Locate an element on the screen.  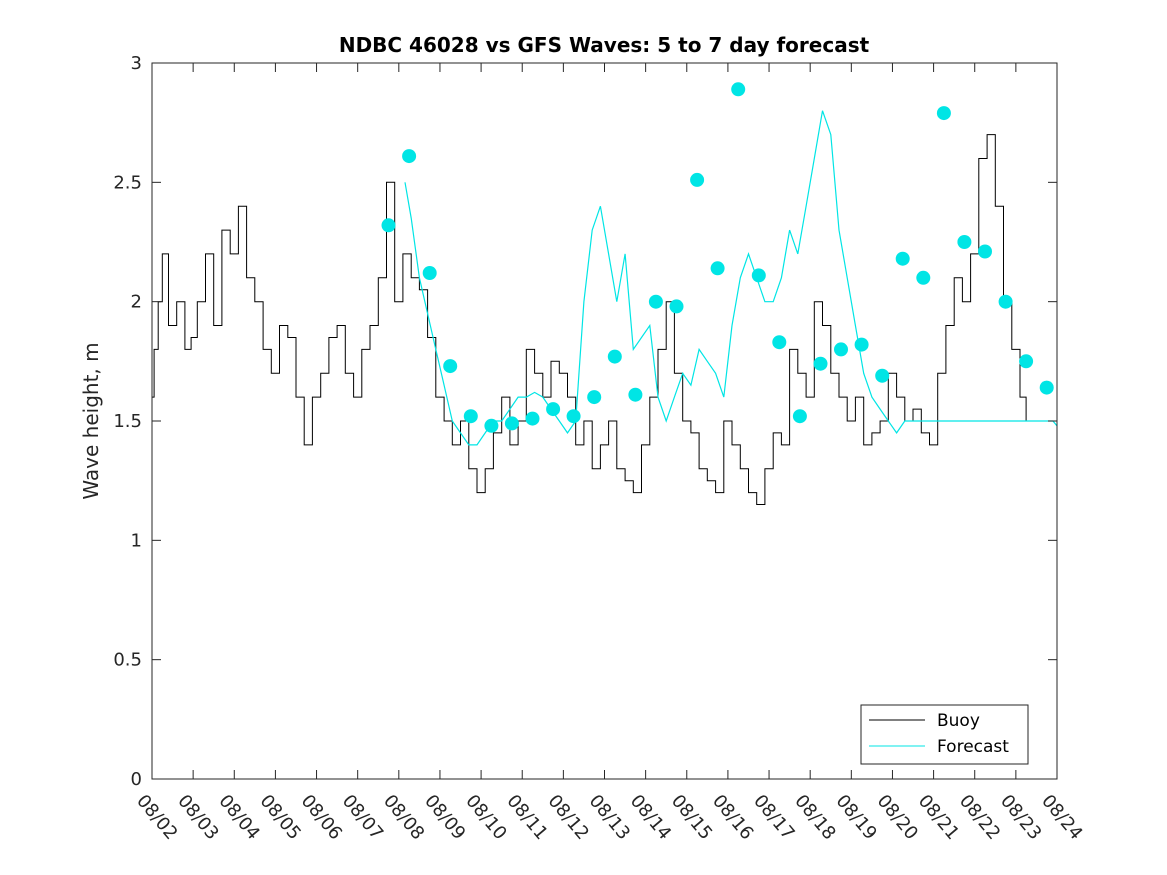
x-tick-label: 08/02 is located at coordinates (156, 817).